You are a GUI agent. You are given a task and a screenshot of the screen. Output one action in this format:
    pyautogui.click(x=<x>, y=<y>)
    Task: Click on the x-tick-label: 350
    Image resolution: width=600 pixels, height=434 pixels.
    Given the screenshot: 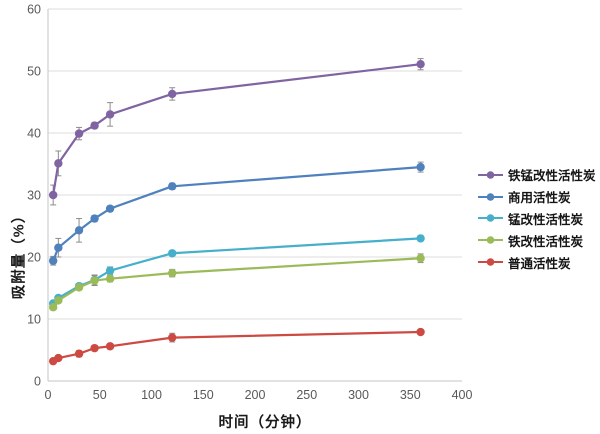 What is the action you would take?
    pyautogui.click(x=410, y=395)
    